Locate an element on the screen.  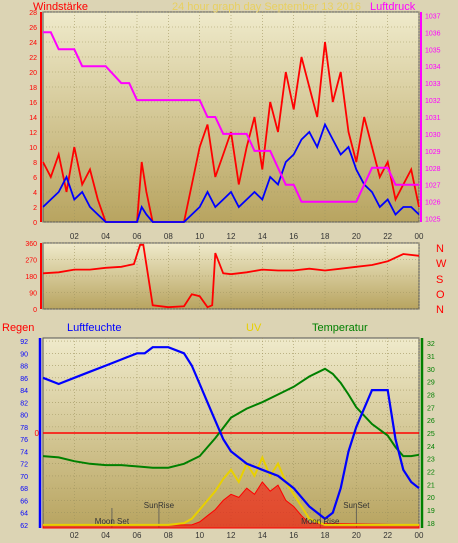
temp-tick-label: 29 is located at coordinates (431, 383).